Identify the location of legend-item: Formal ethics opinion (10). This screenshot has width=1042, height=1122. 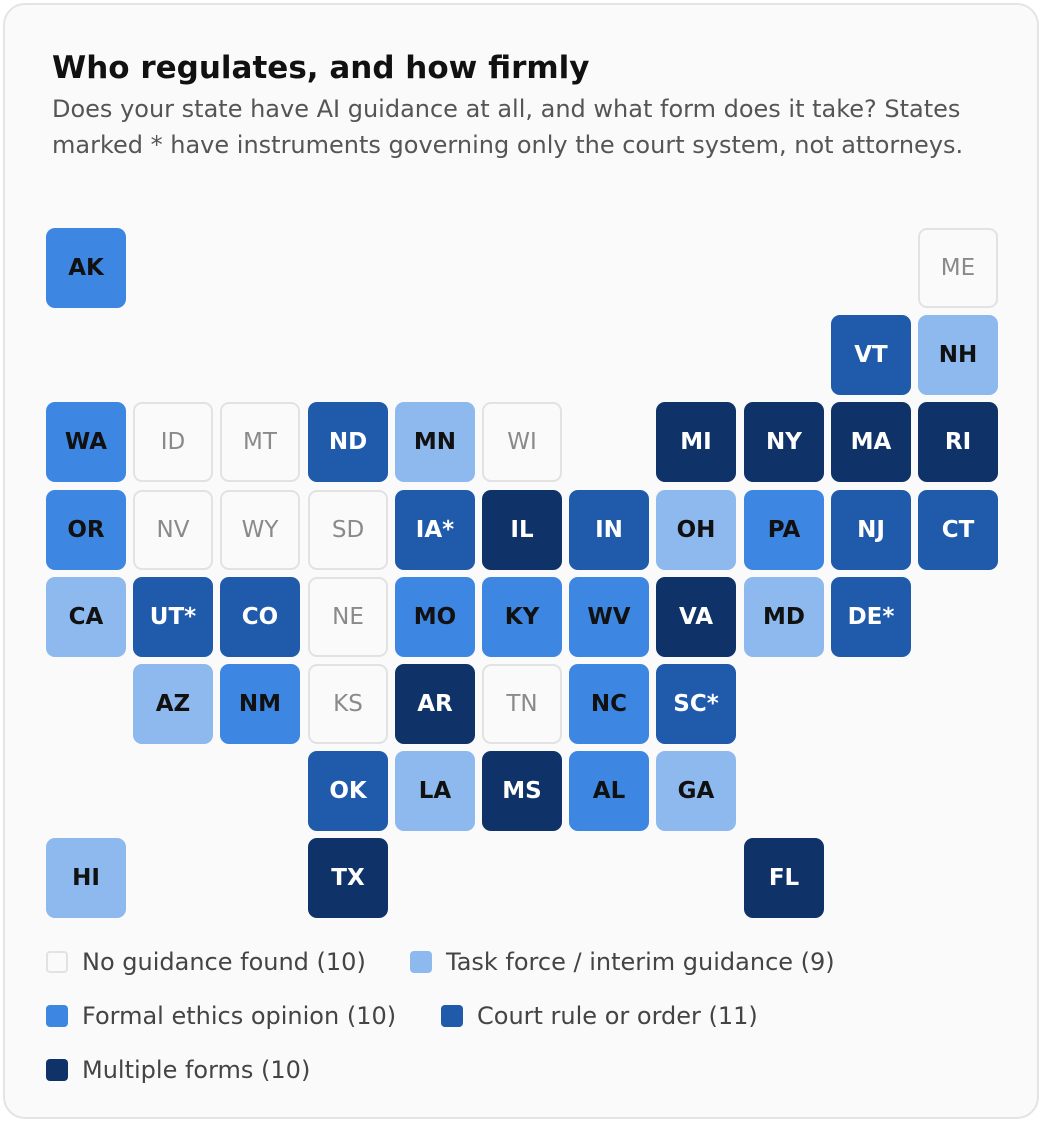
(221, 1016).